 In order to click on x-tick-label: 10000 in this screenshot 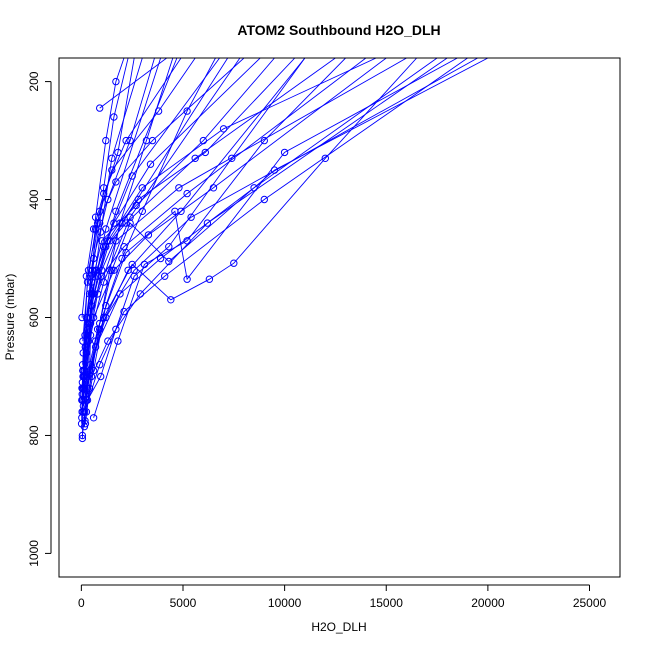, I will do `click(285, 603)`.